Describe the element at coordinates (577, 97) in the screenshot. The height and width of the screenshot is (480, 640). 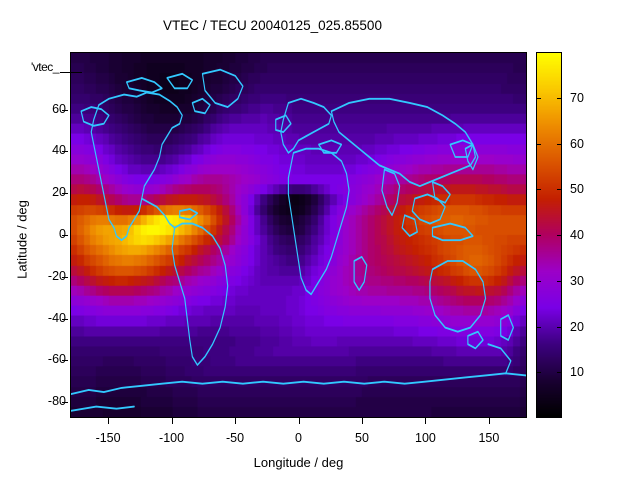
I see `colorbar-tick-label: 70` at that location.